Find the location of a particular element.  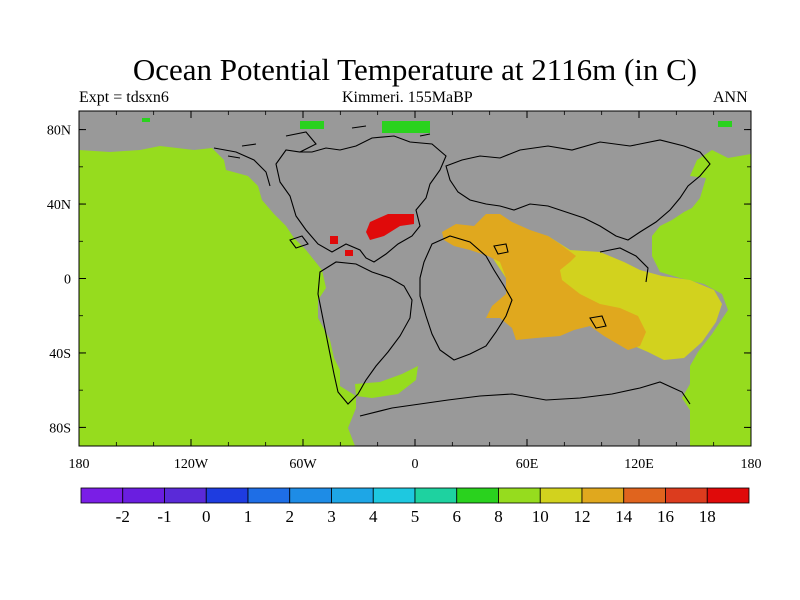

colorbar-label: -2 is located at coordinates (123, 516).